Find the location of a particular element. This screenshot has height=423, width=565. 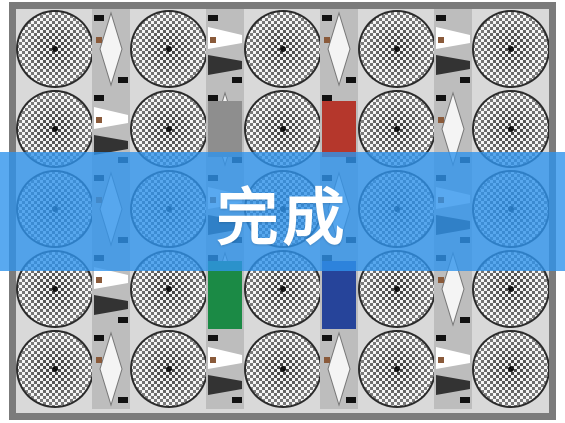

green-patch is located at coordinates (225, 295).